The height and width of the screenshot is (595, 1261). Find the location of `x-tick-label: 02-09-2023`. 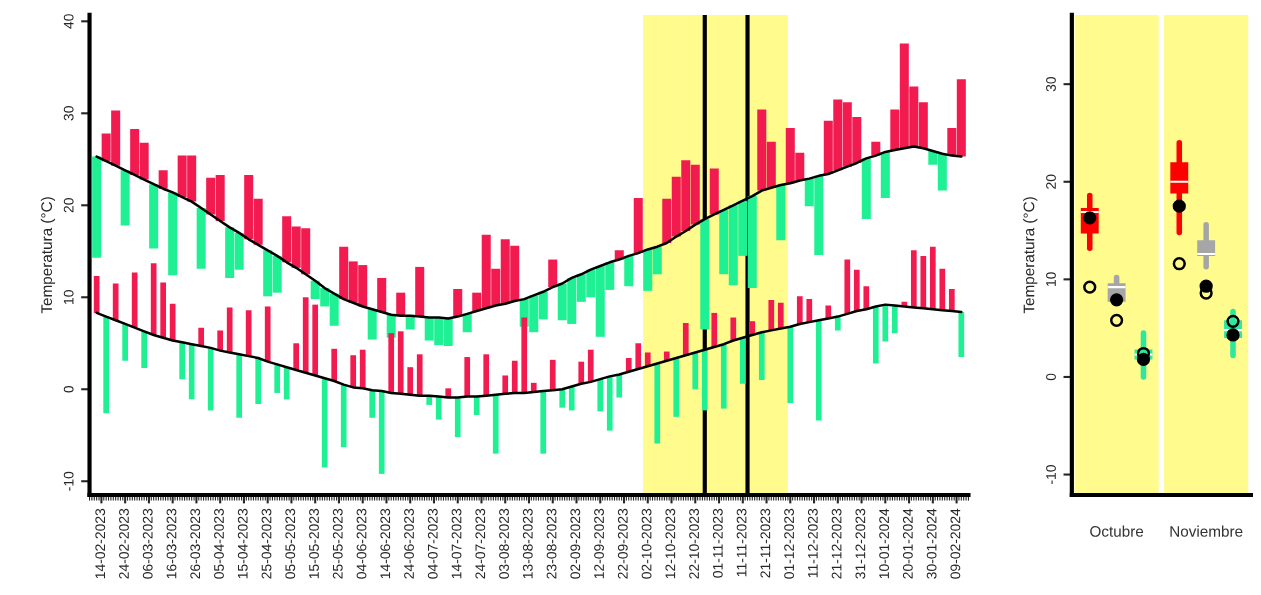

x-tick-label: 02-09-2023 is located at coordinates (575, 543).